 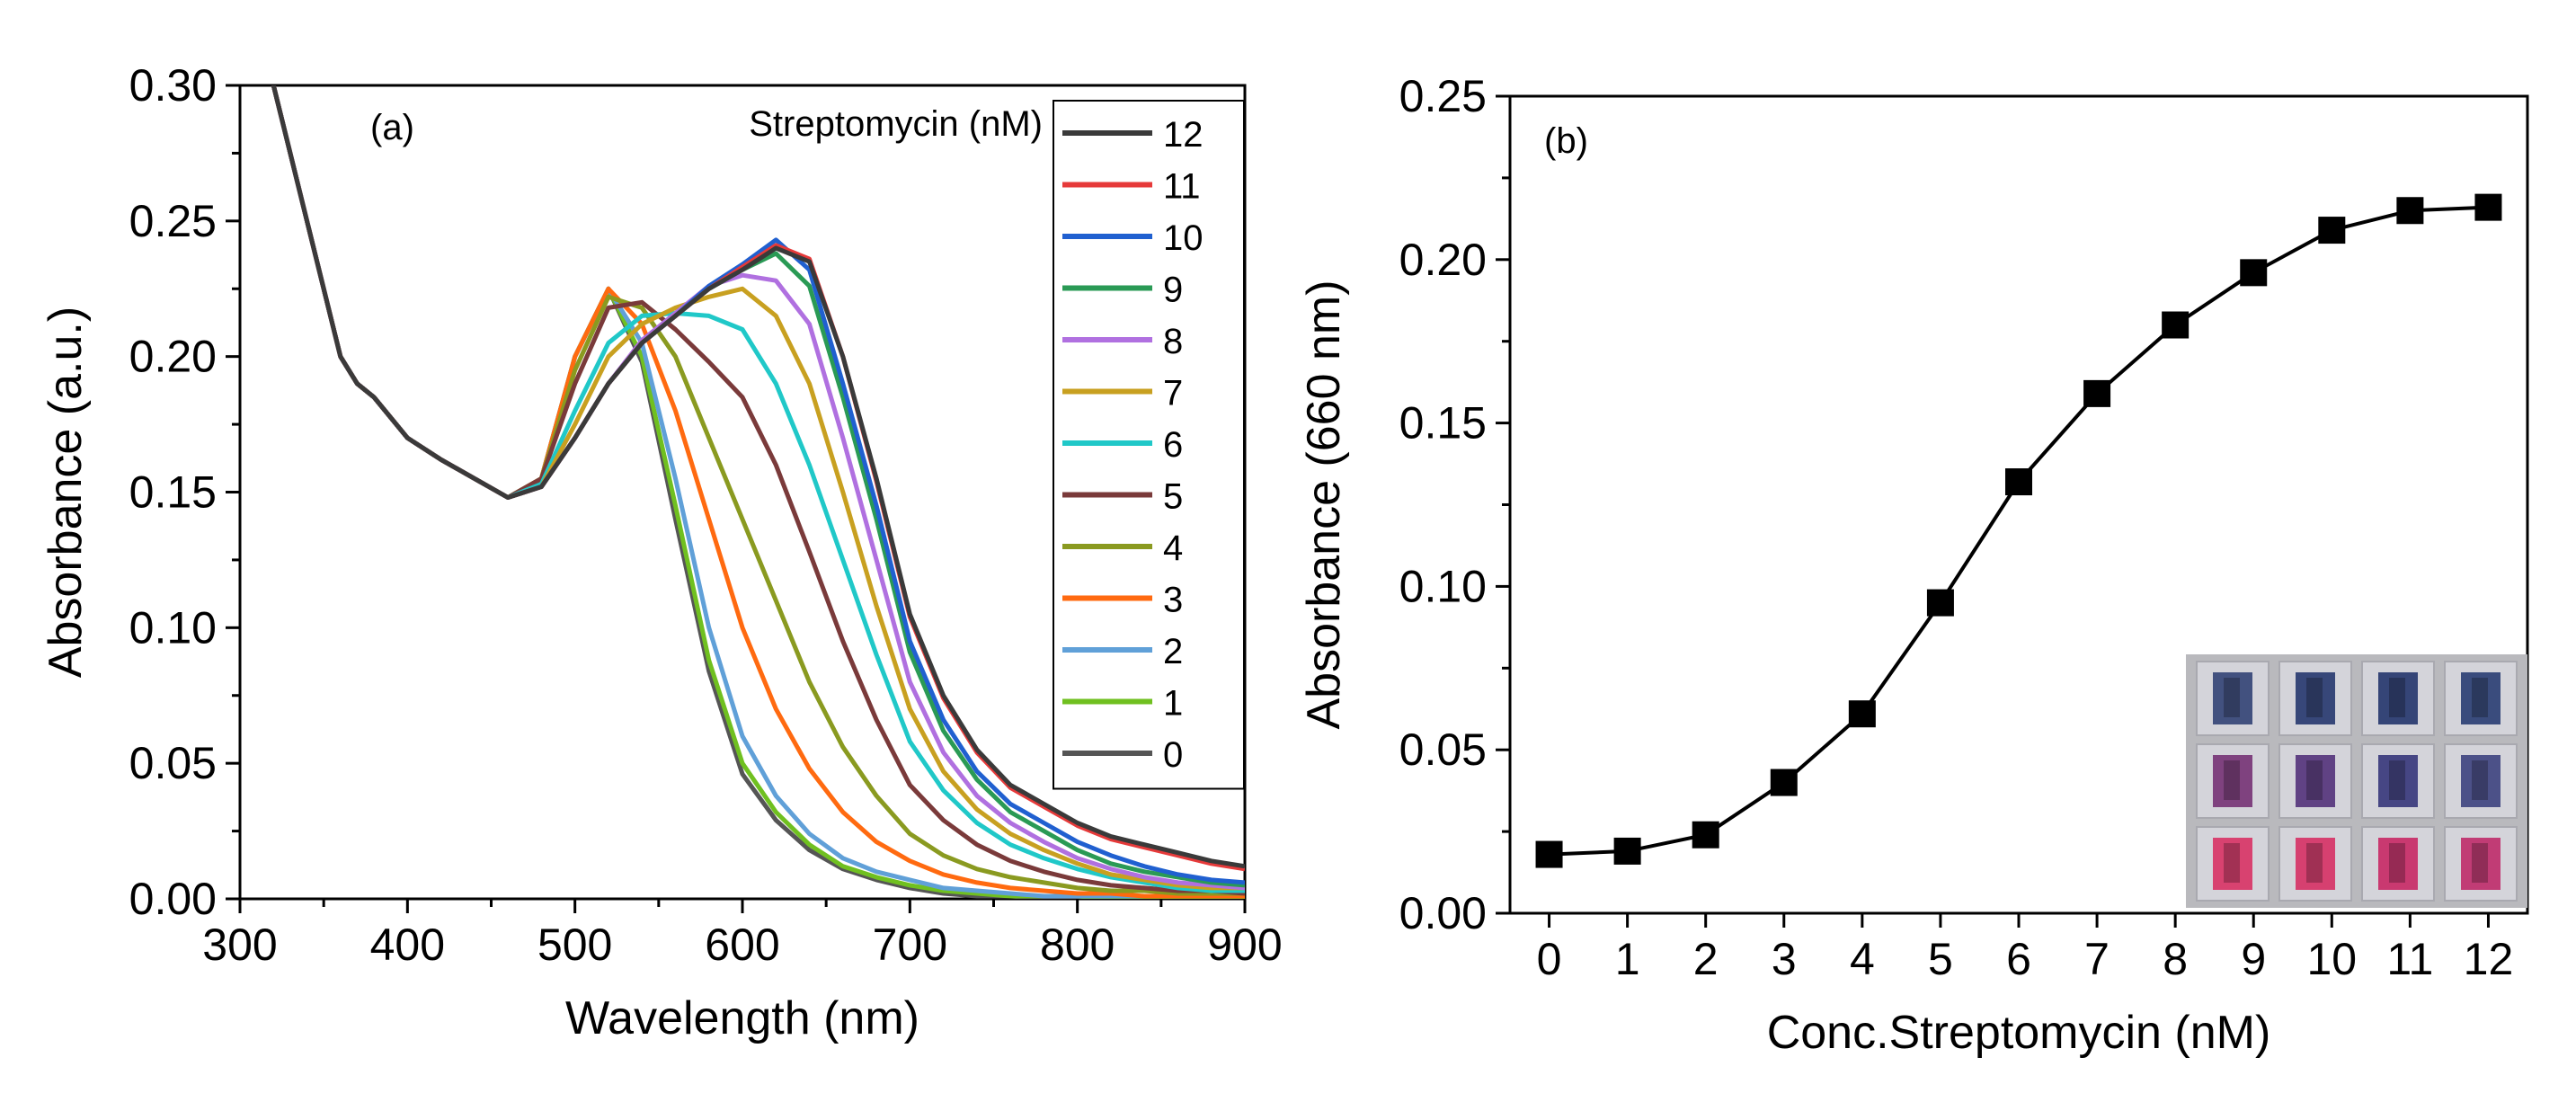 What do you see at coordinates (1077, 945) in the screenshot?
I see `x-tick-label: 800` at bounding box center [1077, 945].